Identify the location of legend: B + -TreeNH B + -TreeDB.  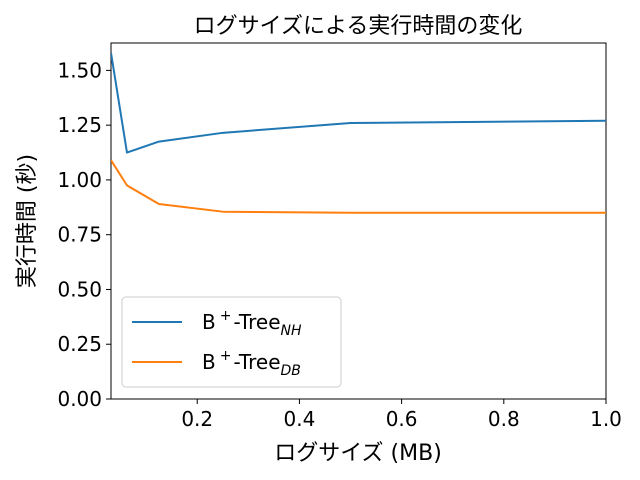
(231, 342).